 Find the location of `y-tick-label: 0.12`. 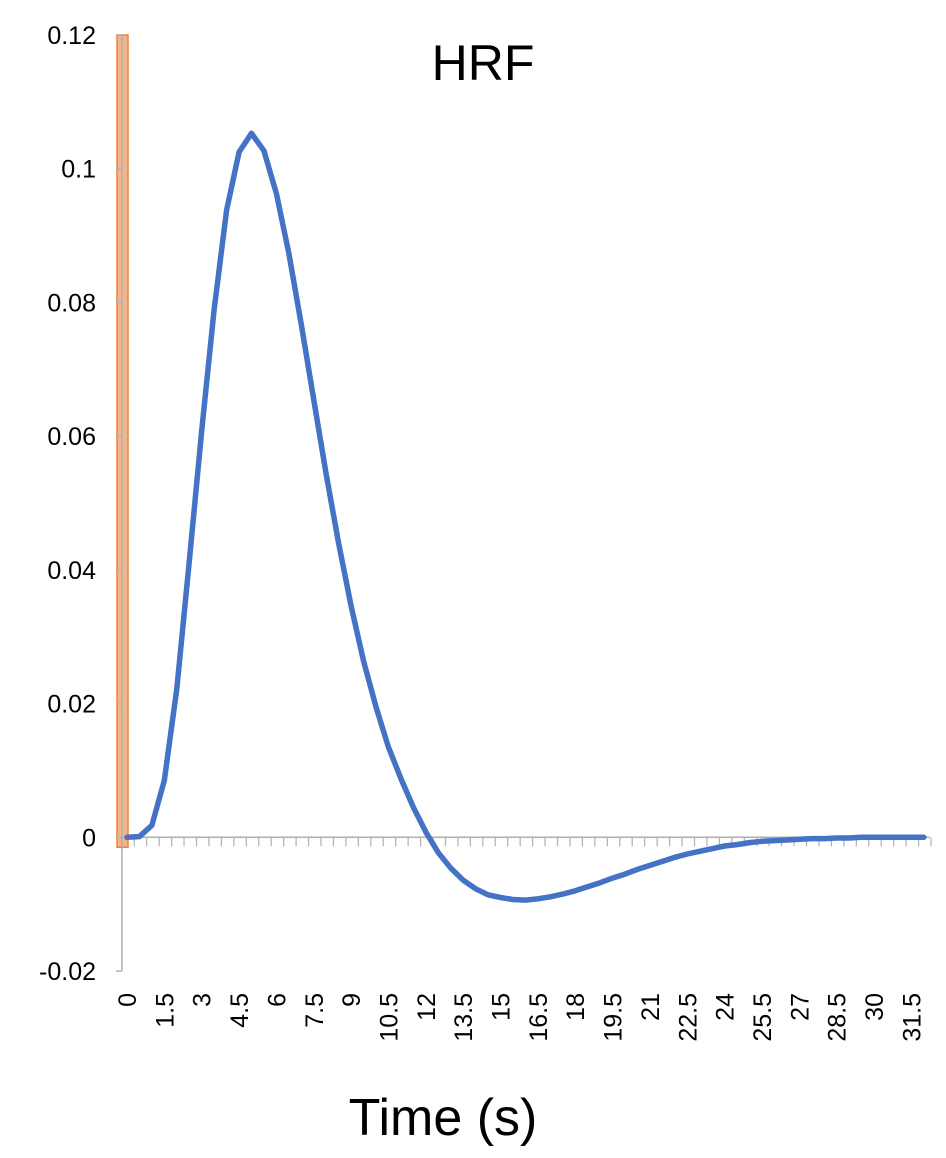

y-tick-label: 0.12 is located at coordinates (71, 36).